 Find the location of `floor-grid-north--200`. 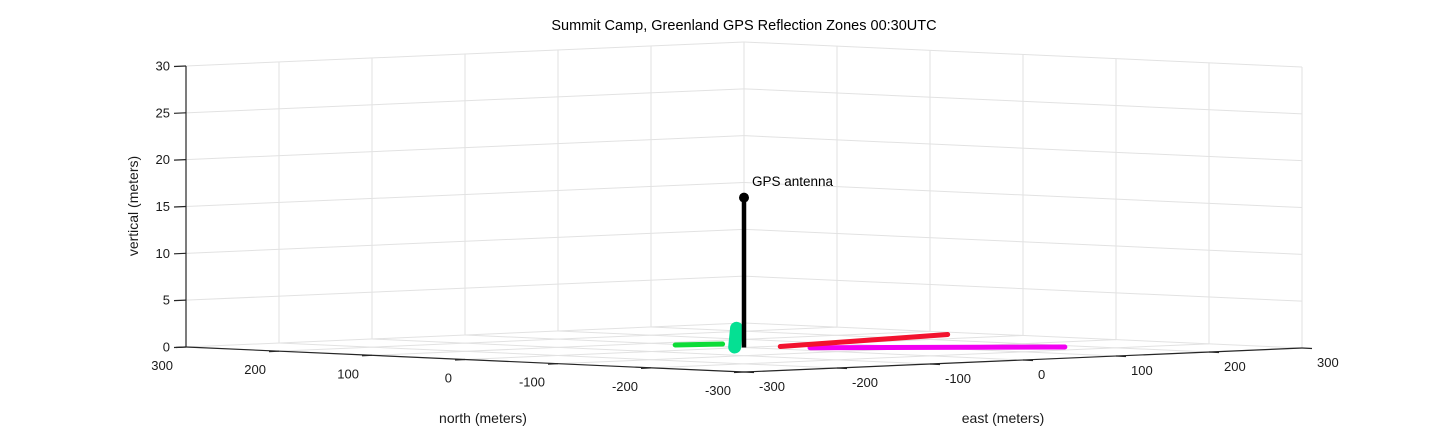

floor-grid-north--200 is located at coordinates (930, 356).